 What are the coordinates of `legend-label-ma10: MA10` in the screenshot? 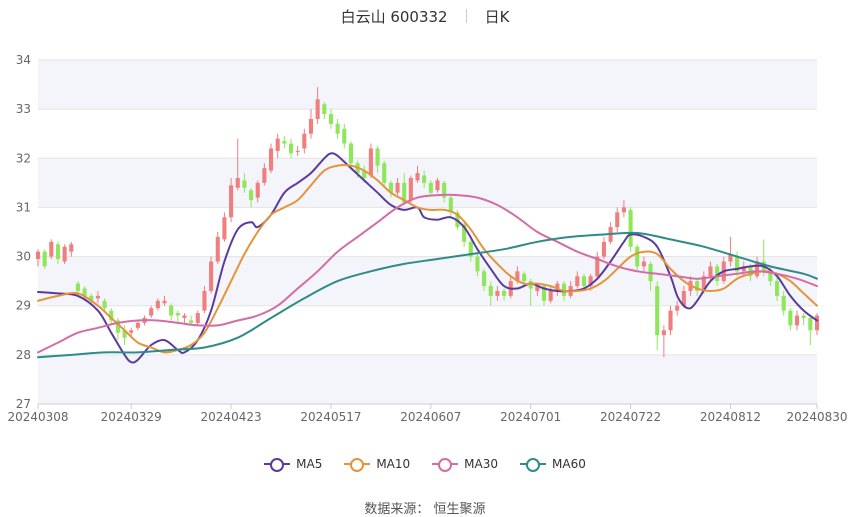 It's located at (393, 464).